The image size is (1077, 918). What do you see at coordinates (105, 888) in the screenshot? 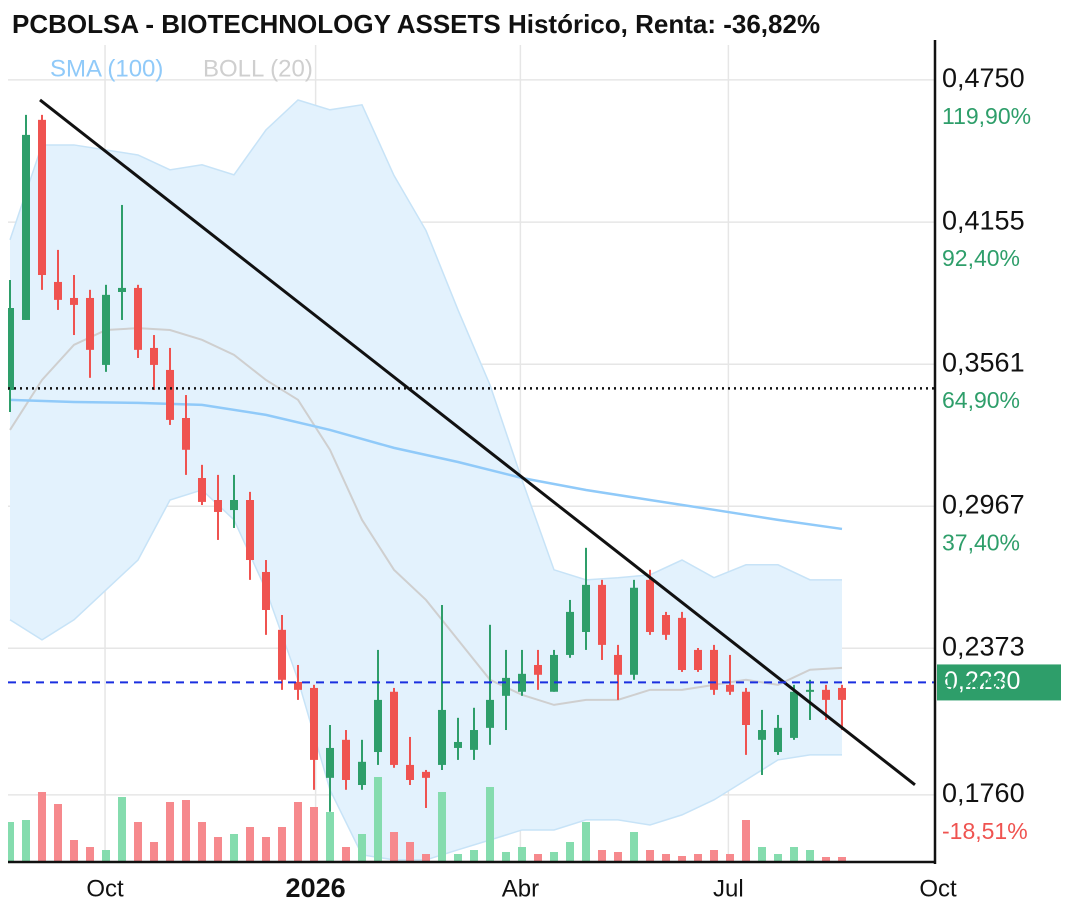
I see `x-tick-label: Oct` at bounding box center [105, 888].